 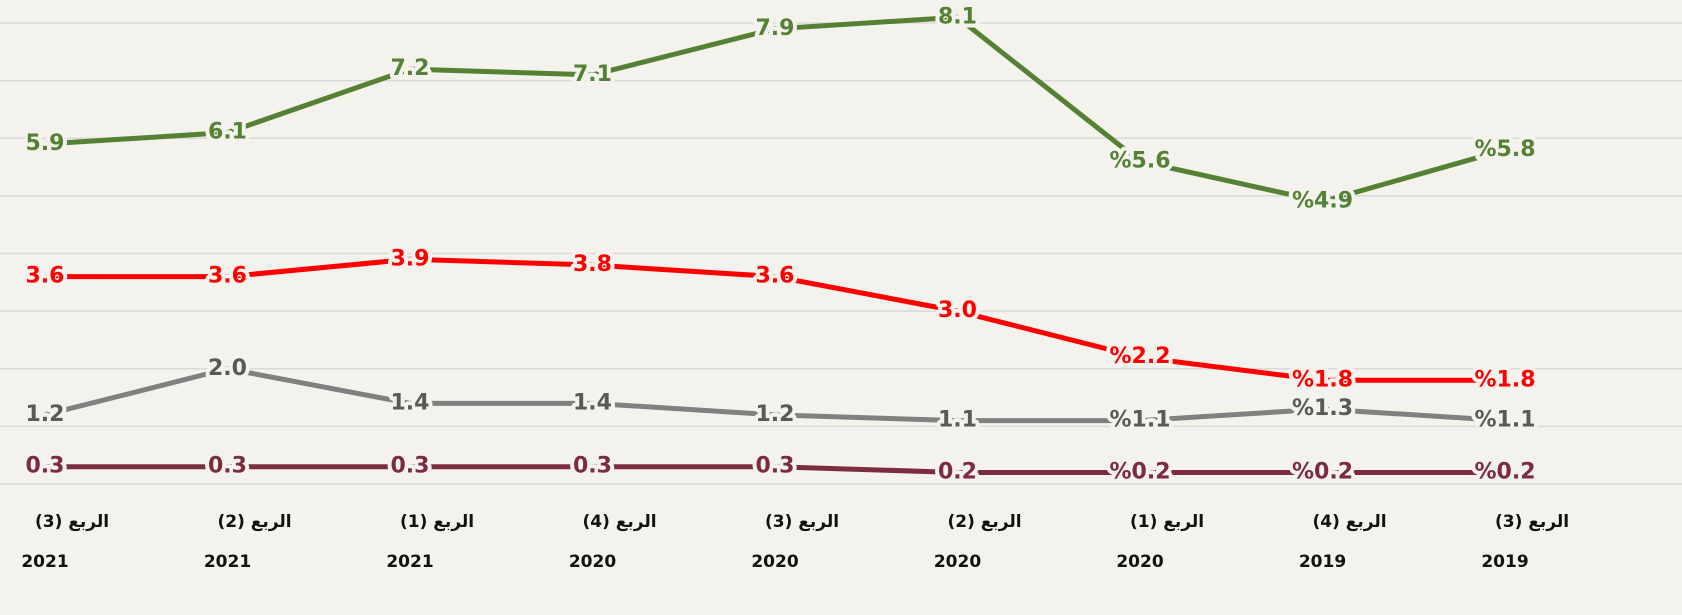 I want to click on data-label: 3.9, so click(x=410, y=258).